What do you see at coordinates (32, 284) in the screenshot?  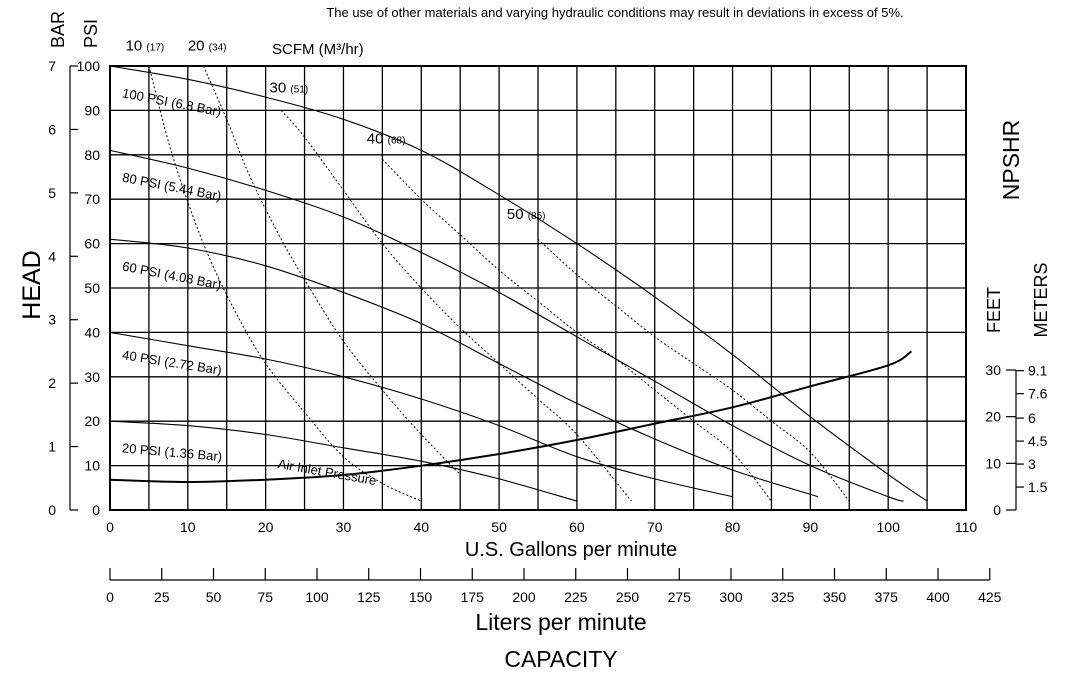 I see `head-axis-title: HEAD` at bounding box center [32, 284].